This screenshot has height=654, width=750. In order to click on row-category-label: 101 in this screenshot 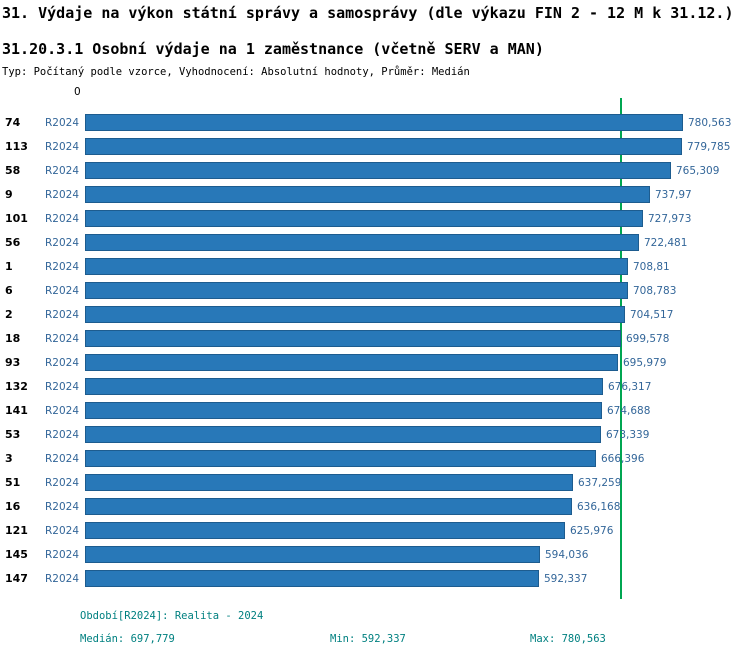, I will do `click(16, 218)`.